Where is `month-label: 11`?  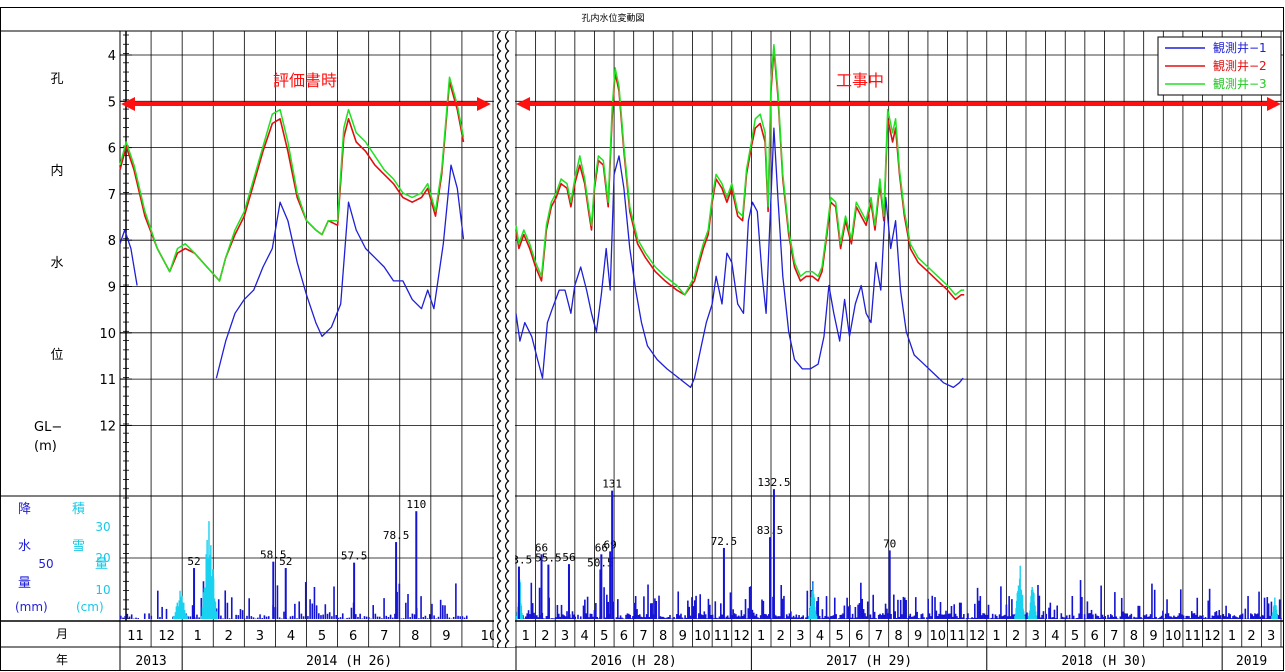 month-label: 11 is located at coordinates (135, 636).